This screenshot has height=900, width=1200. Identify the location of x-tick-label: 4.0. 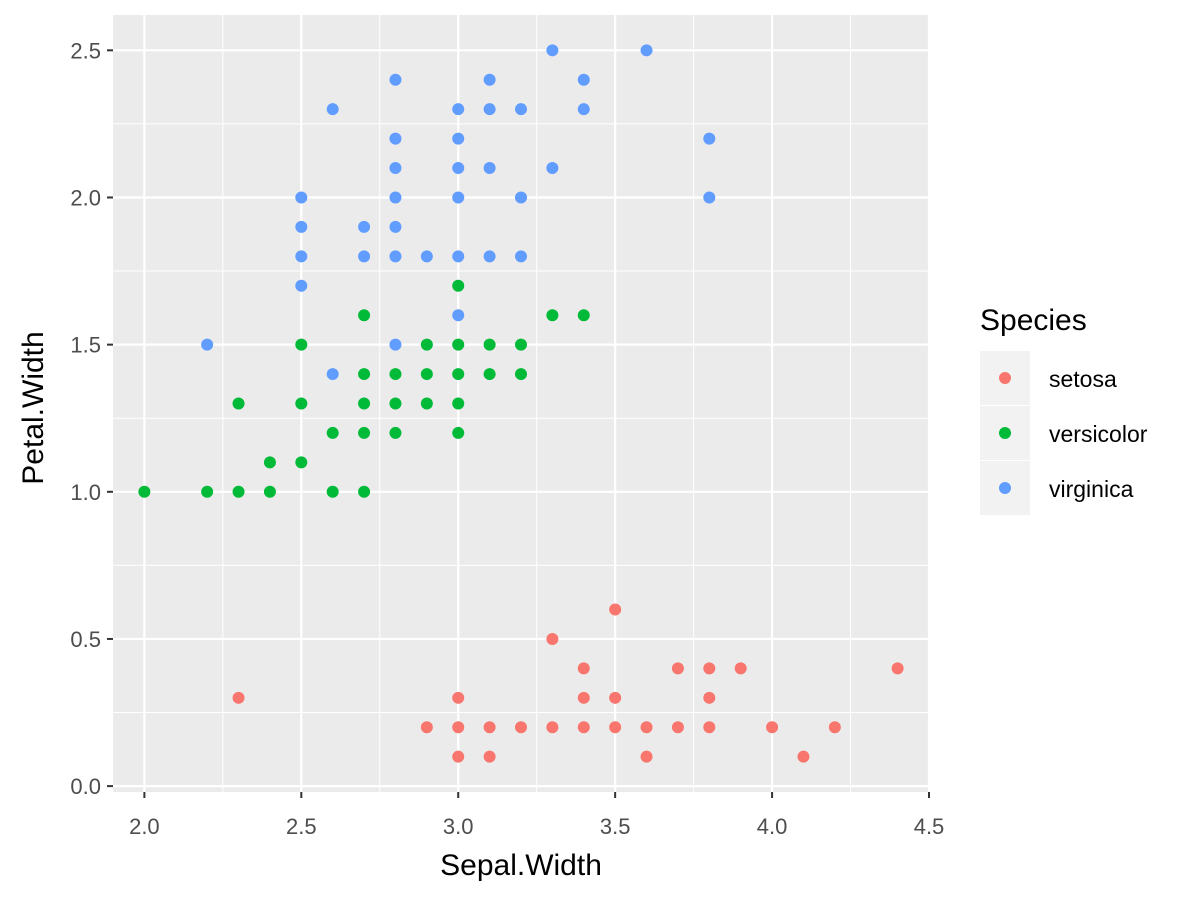
(772, 826).